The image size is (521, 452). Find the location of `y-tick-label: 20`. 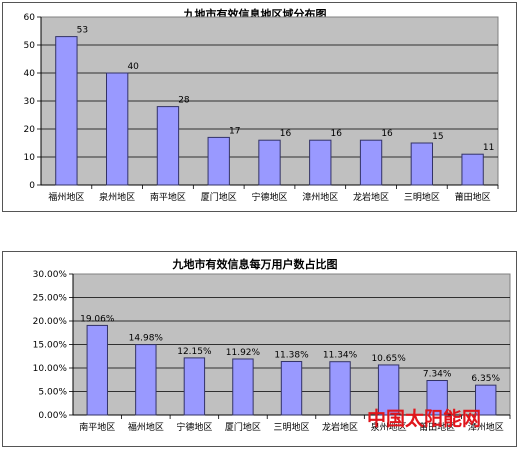

y-tick-label: 20 is located at coordinates (30, 130).